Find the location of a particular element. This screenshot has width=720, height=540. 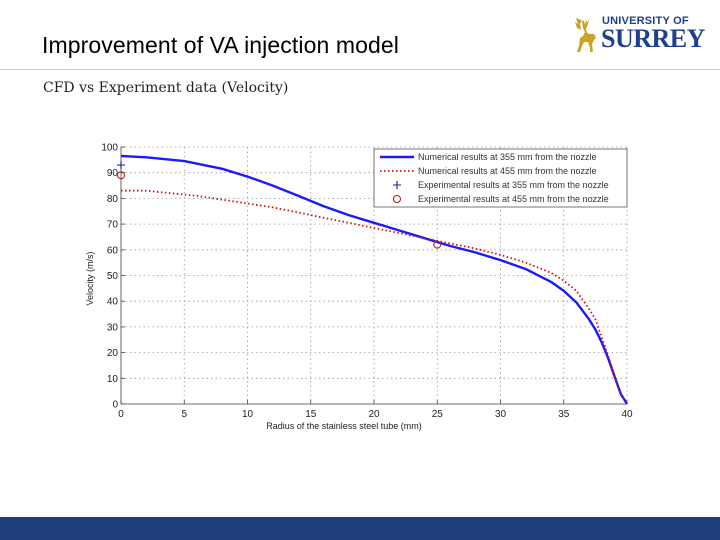

y-tick-label: 100 is located at coordinates (109, 148).